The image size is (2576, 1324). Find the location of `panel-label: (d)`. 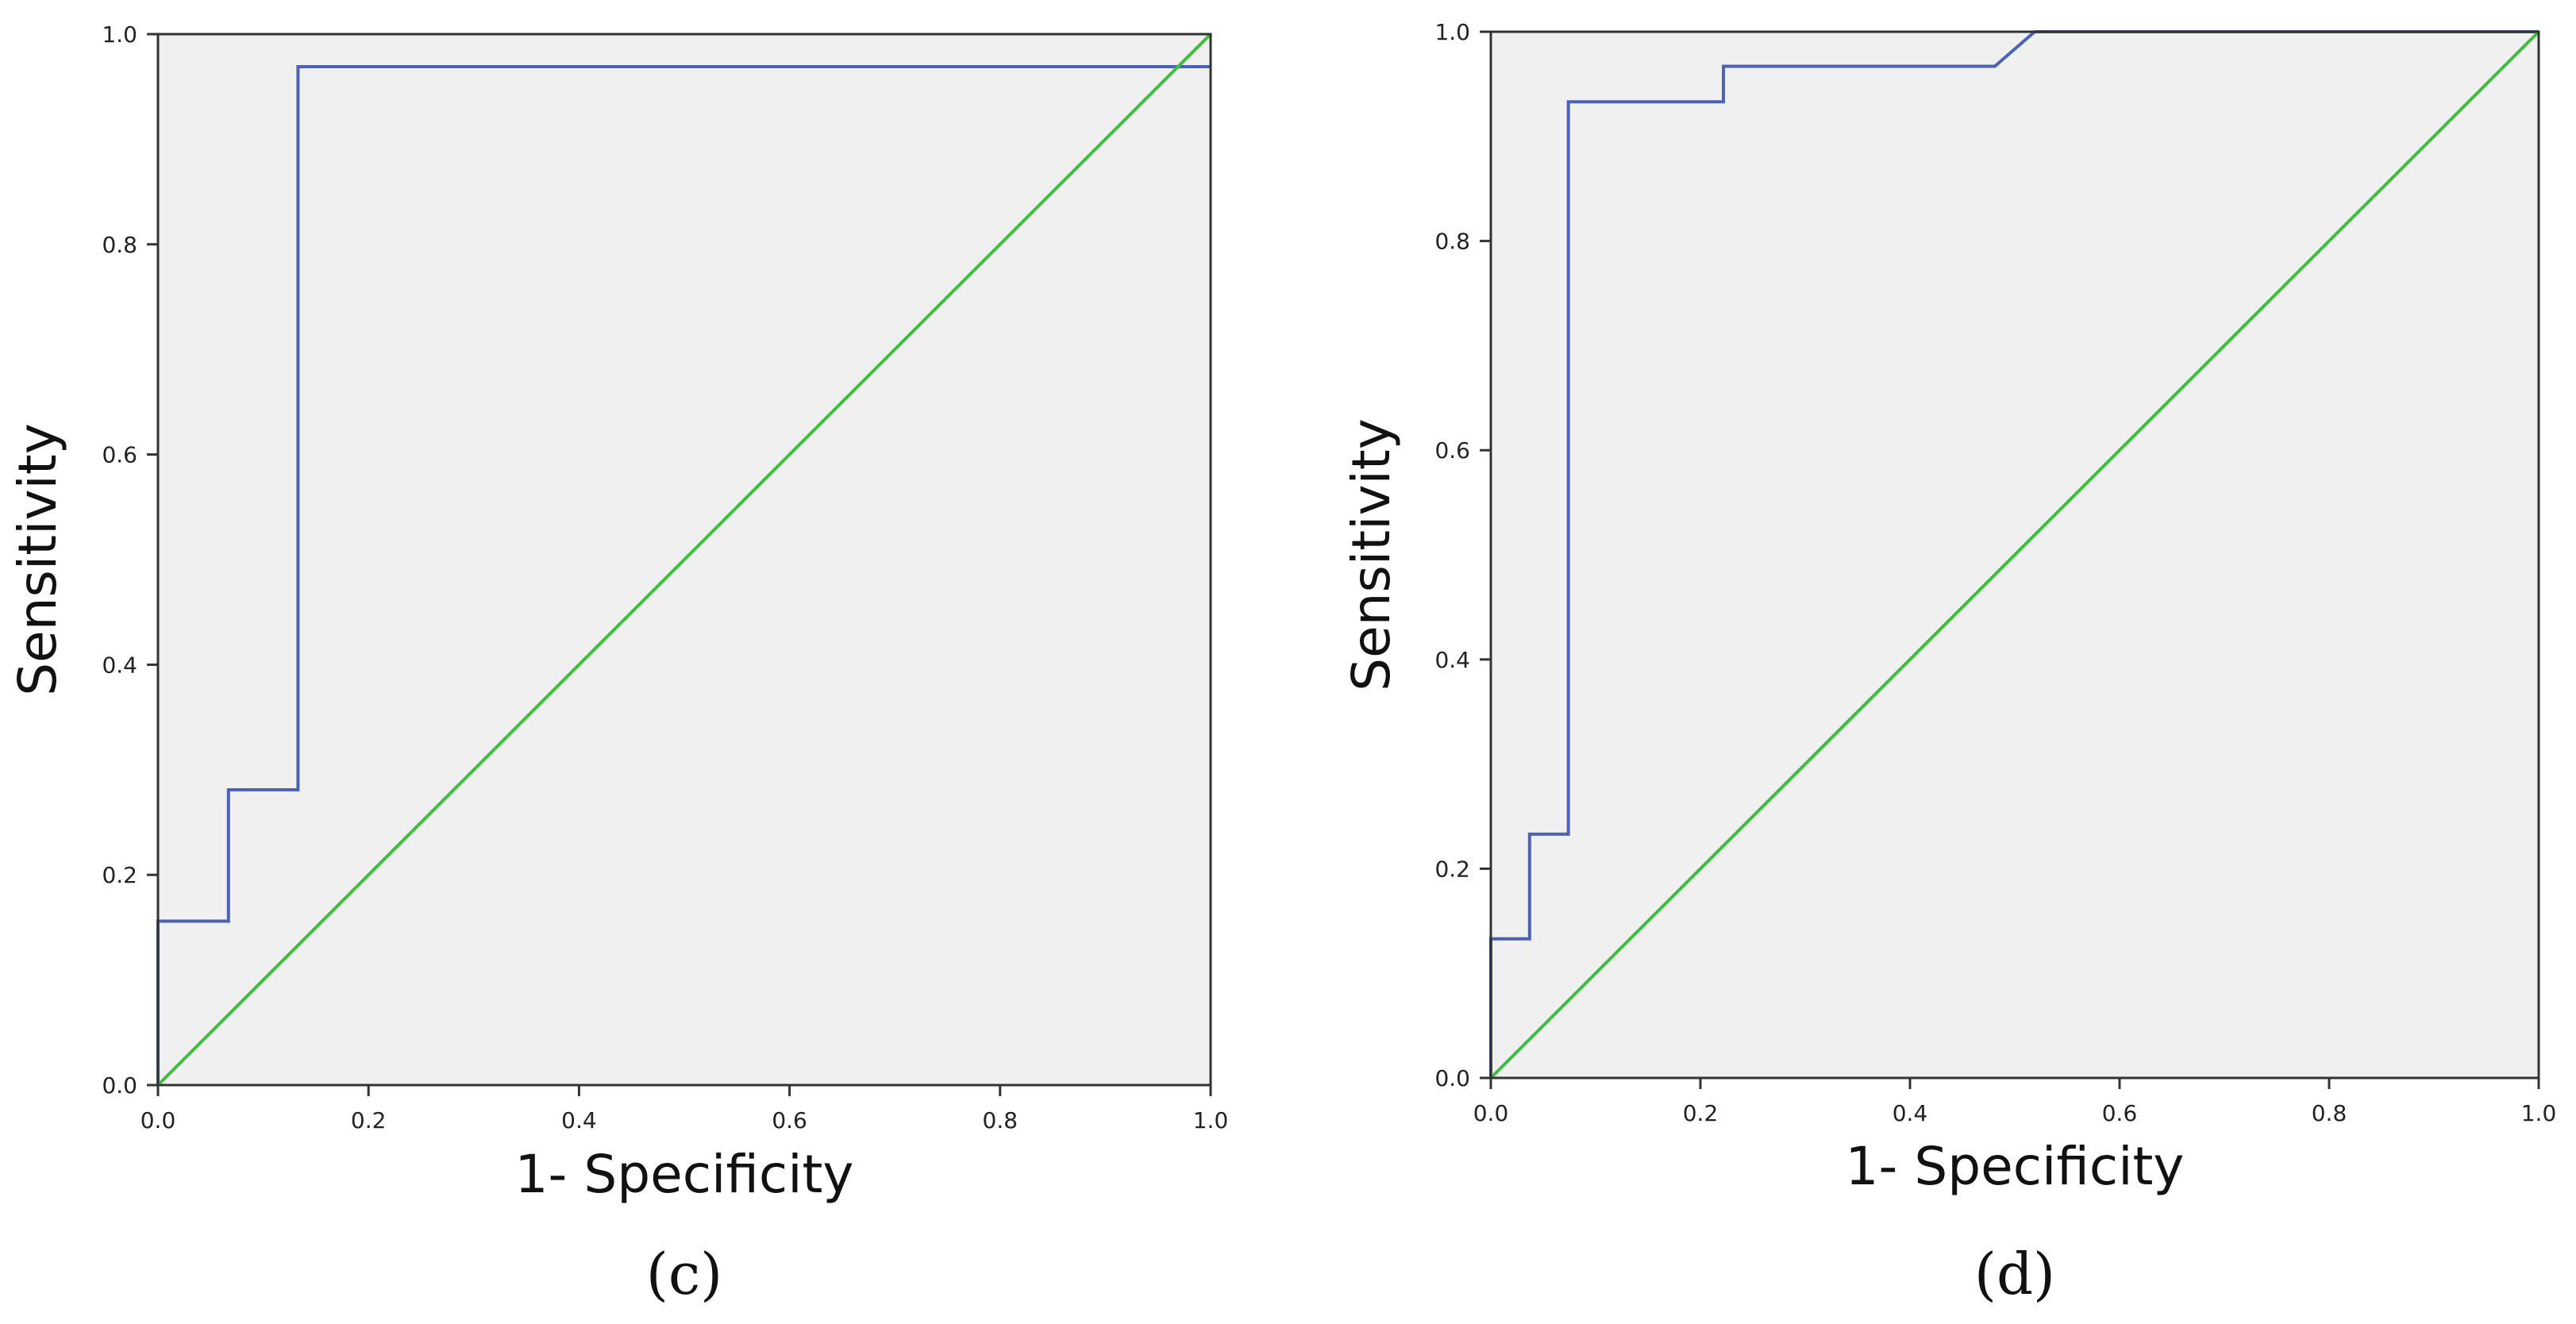

panel-label: (d) is located at coordinates (2014, 1274).